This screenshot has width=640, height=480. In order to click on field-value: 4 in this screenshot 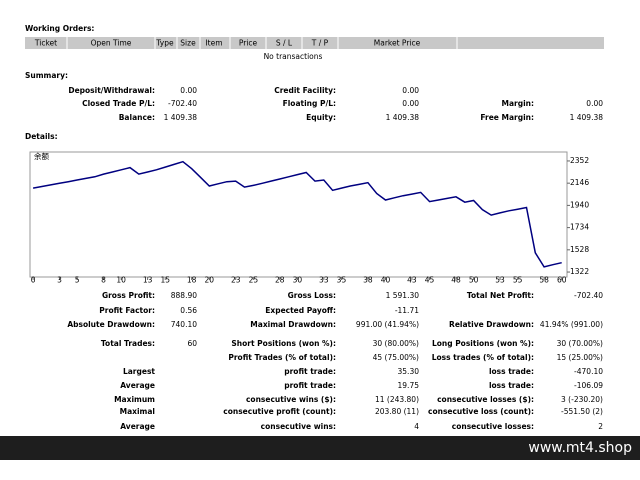, I will do `click(416, 426)`.